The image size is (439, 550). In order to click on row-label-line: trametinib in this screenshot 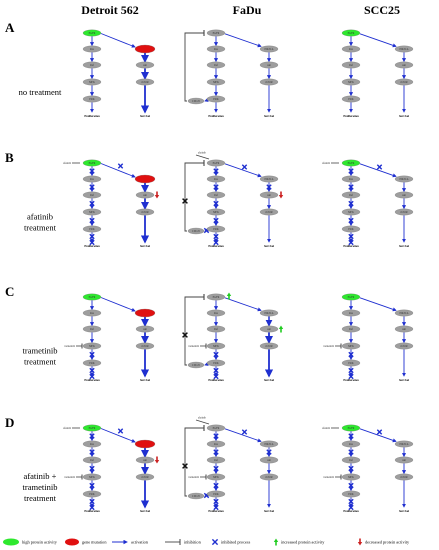, I will do `click(40, 351)`.